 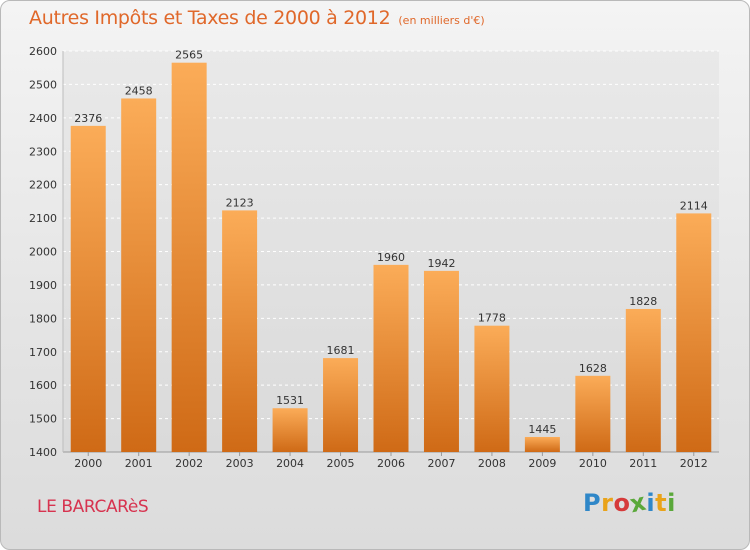 I want to click on logo-letter: o, so click(x=622, y=503).